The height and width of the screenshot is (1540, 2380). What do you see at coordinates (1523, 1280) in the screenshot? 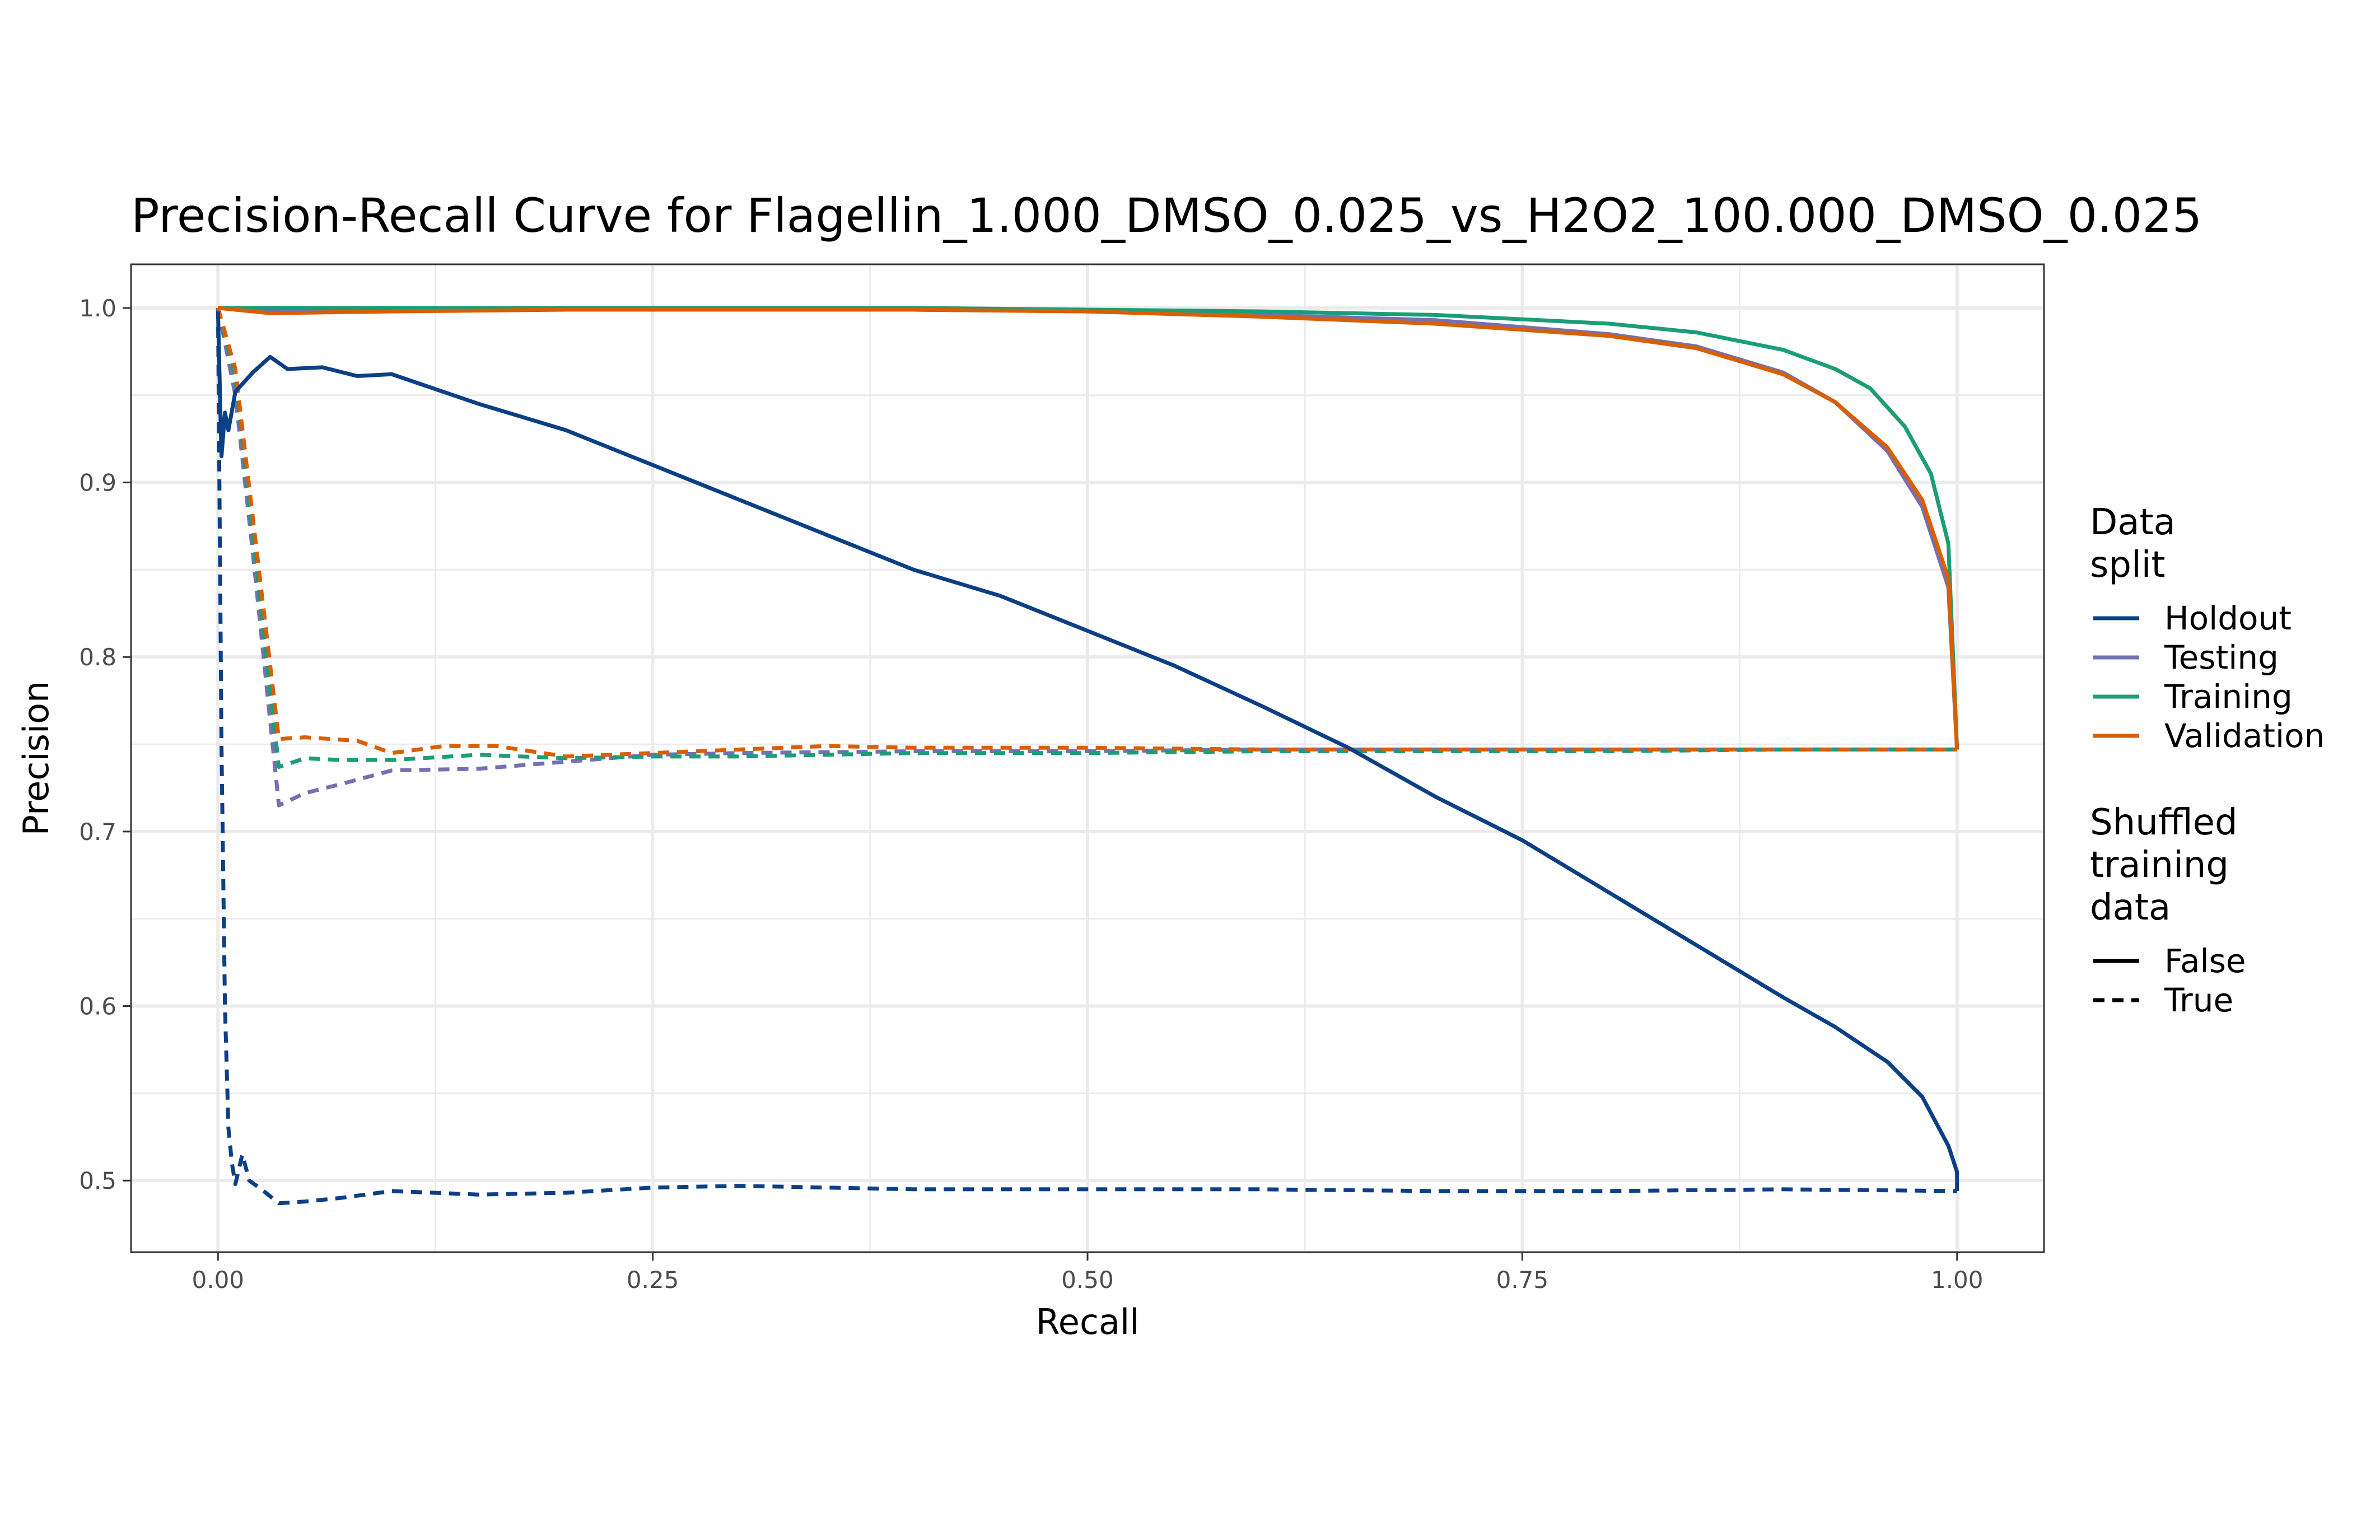
I see `x-tick-label: 0.75` at bounding box center [1523, 1280].